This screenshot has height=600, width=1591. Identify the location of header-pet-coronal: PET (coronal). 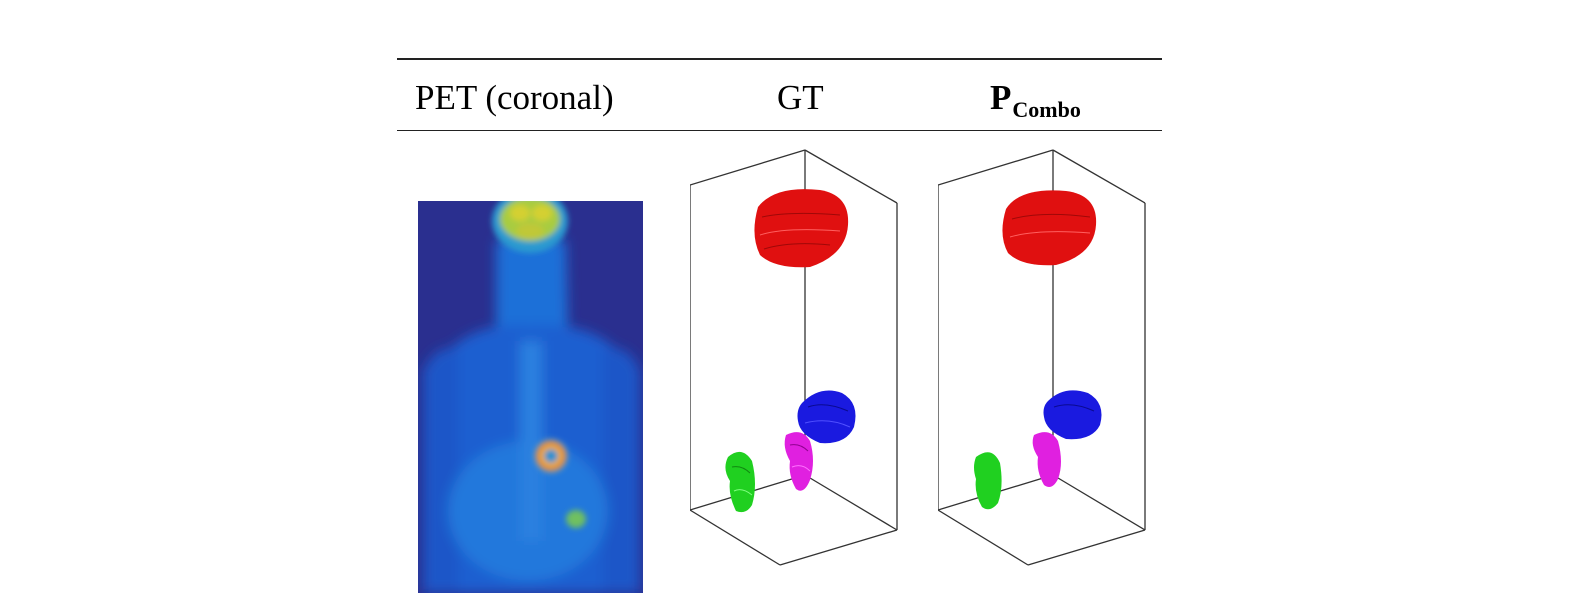
(514, 97).